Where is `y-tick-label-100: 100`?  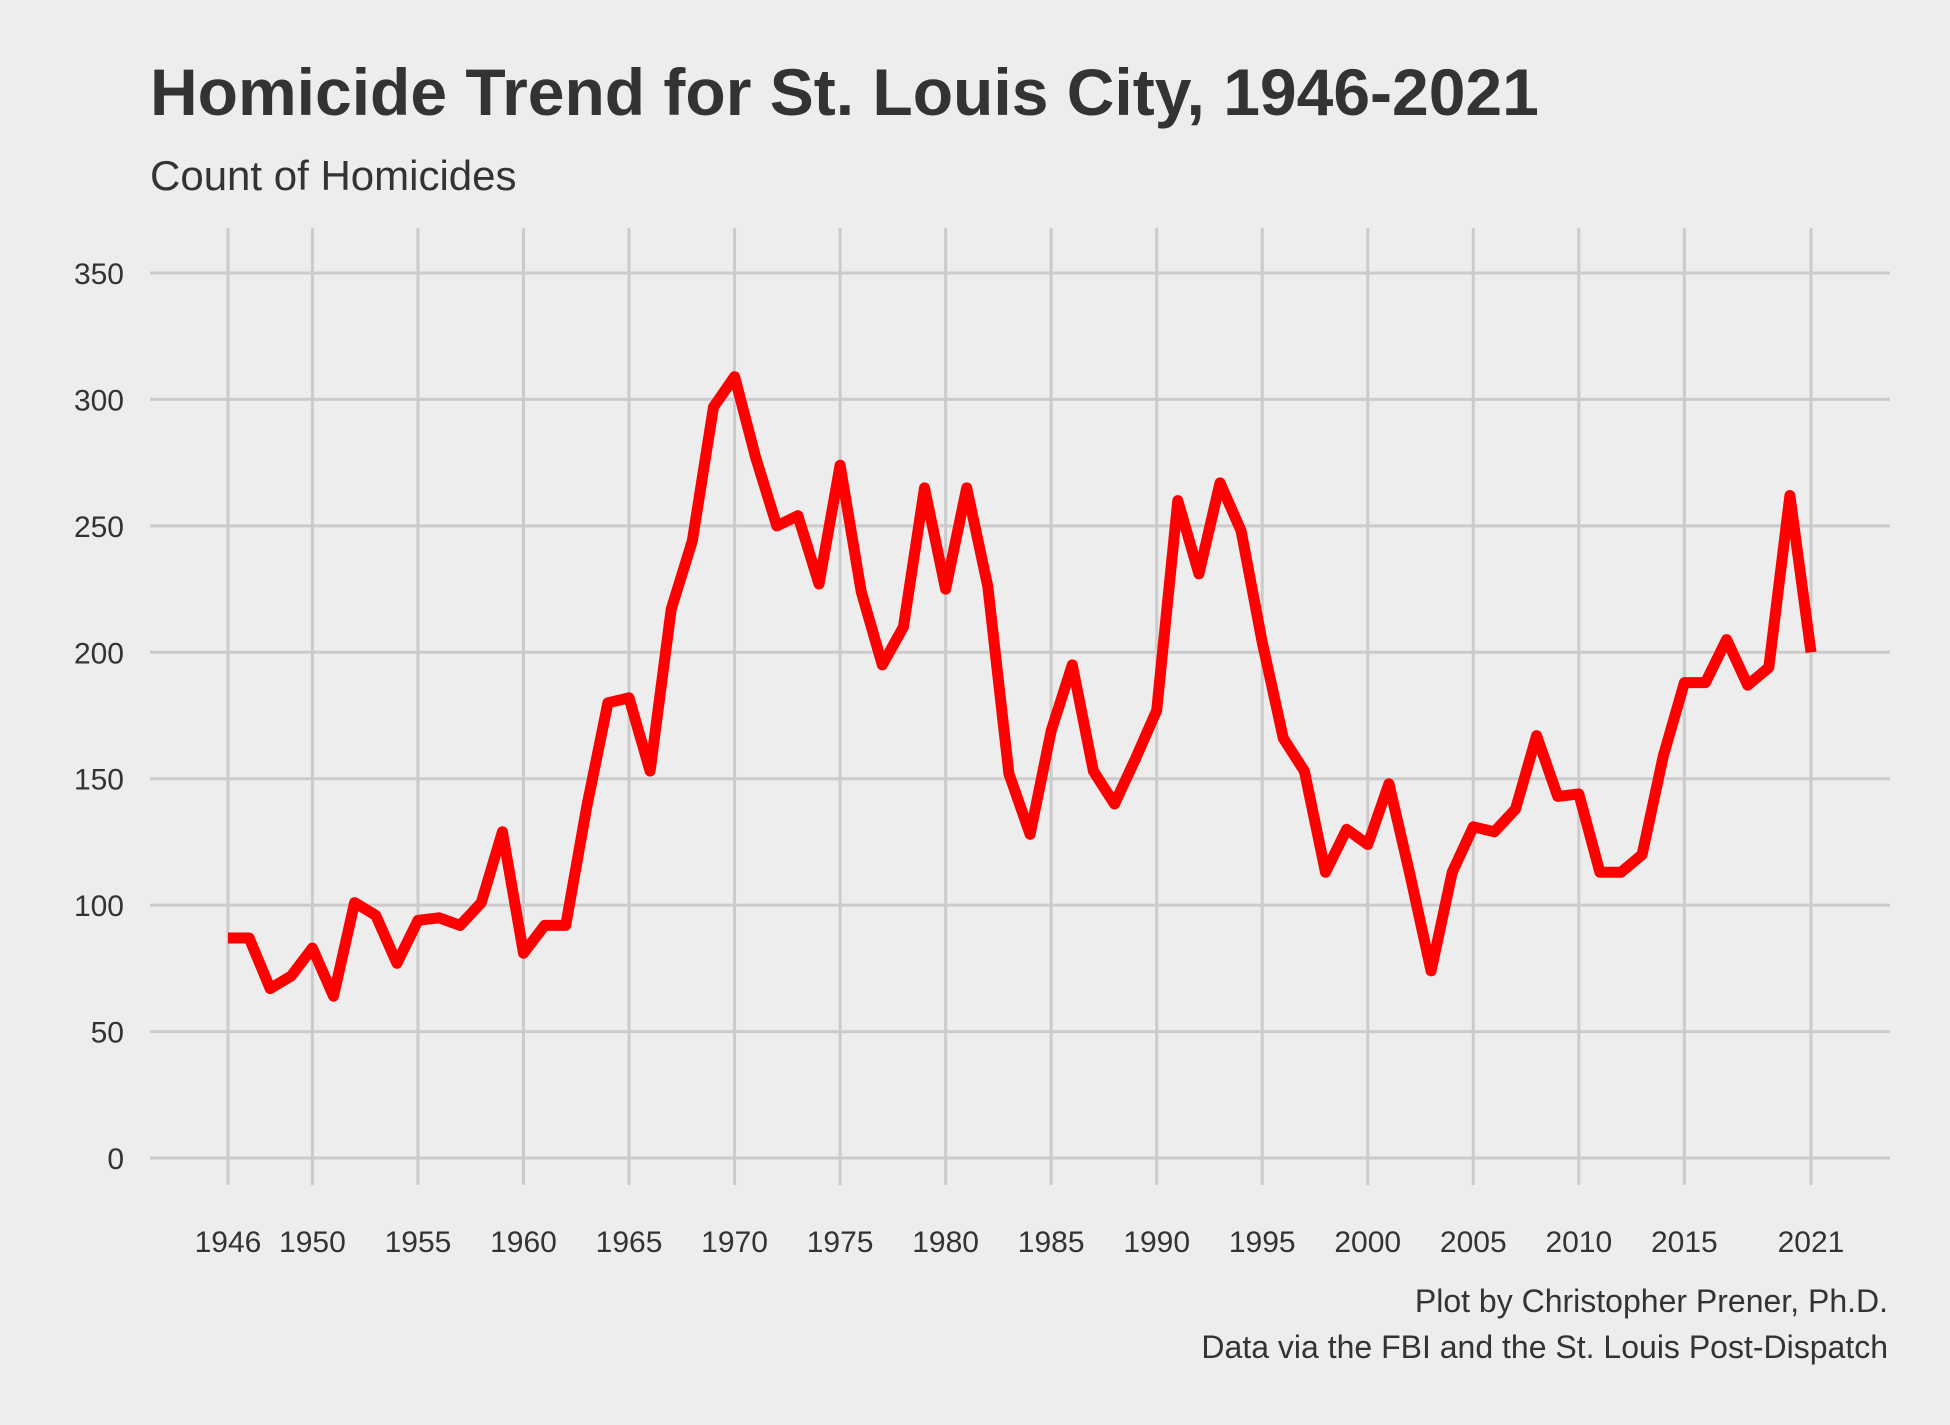
y-tick-label-100: 100 is located at coordinates (99, 906).